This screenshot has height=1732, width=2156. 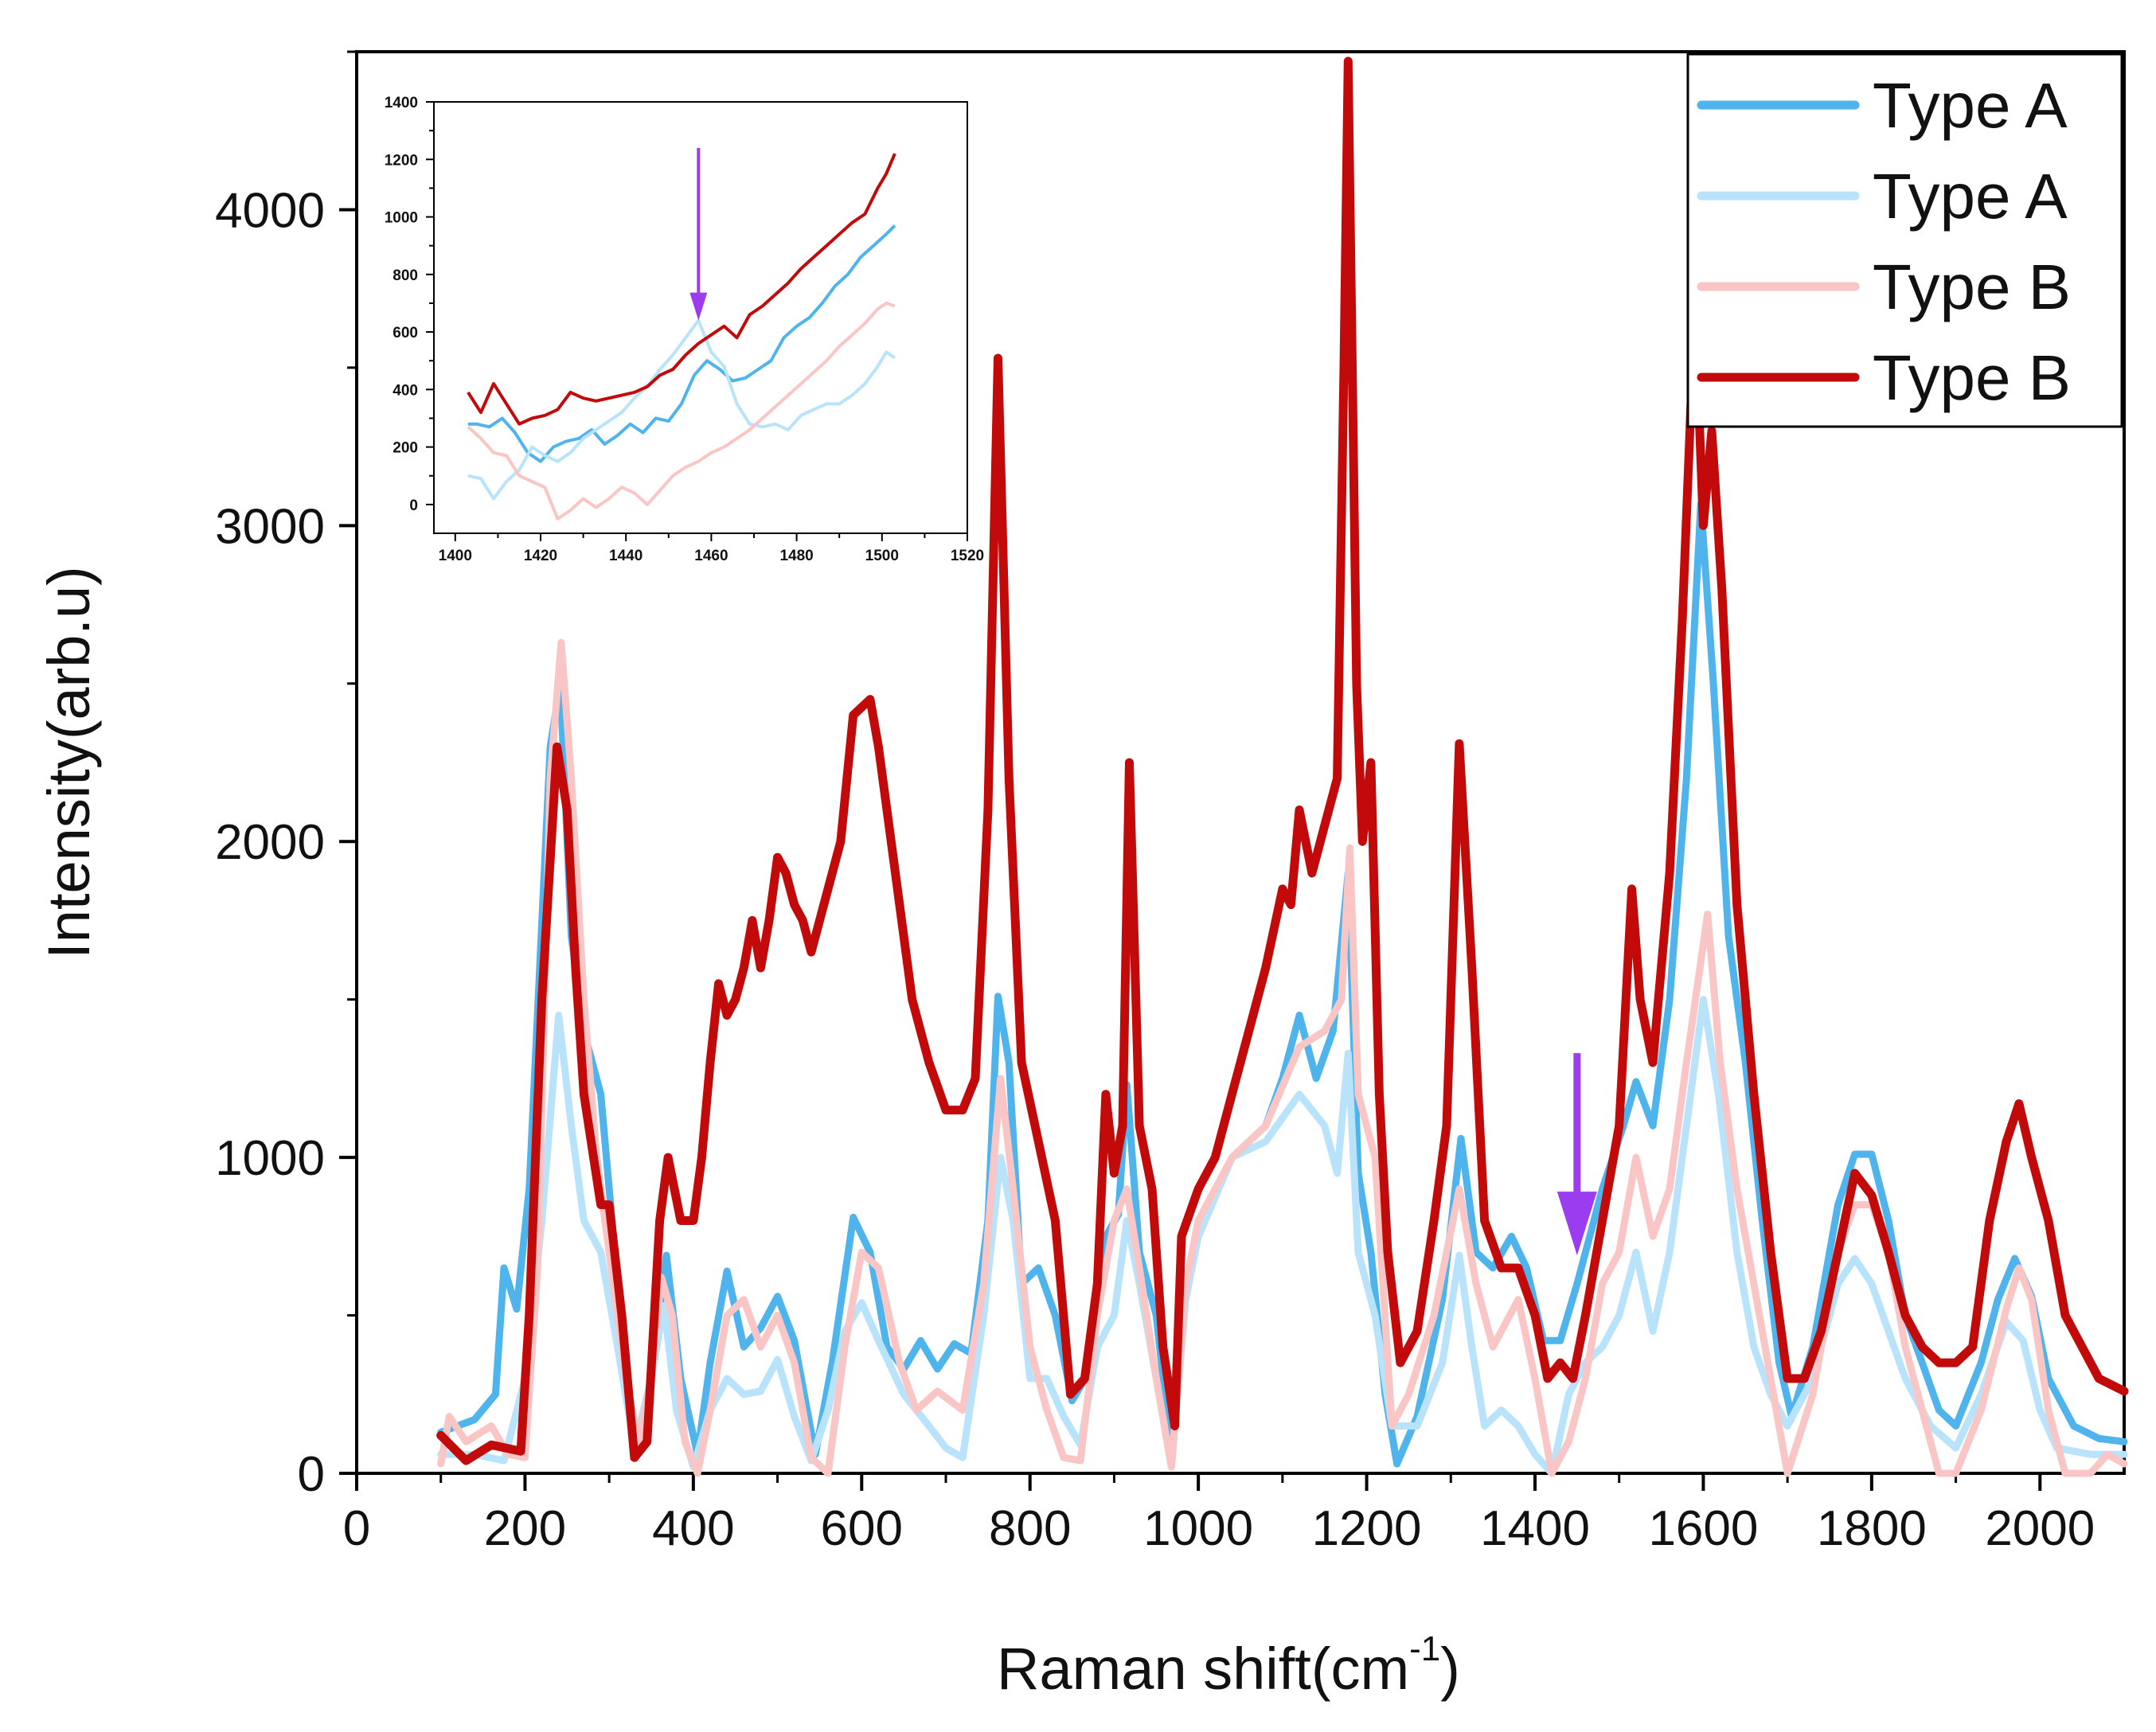 What do you see at coordinates (69, 762) in the screenshot?
I see `y-axis-title: Intensity(arb.u)` at bounding box center [69, 762].